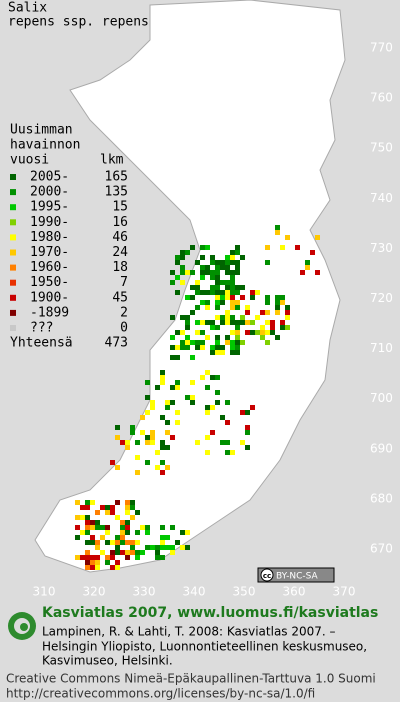 This screenshot has height=702, width=400. Describe the element at coordinates (124, 282) in the screenshot. I see `legend-count: 7` at that location.